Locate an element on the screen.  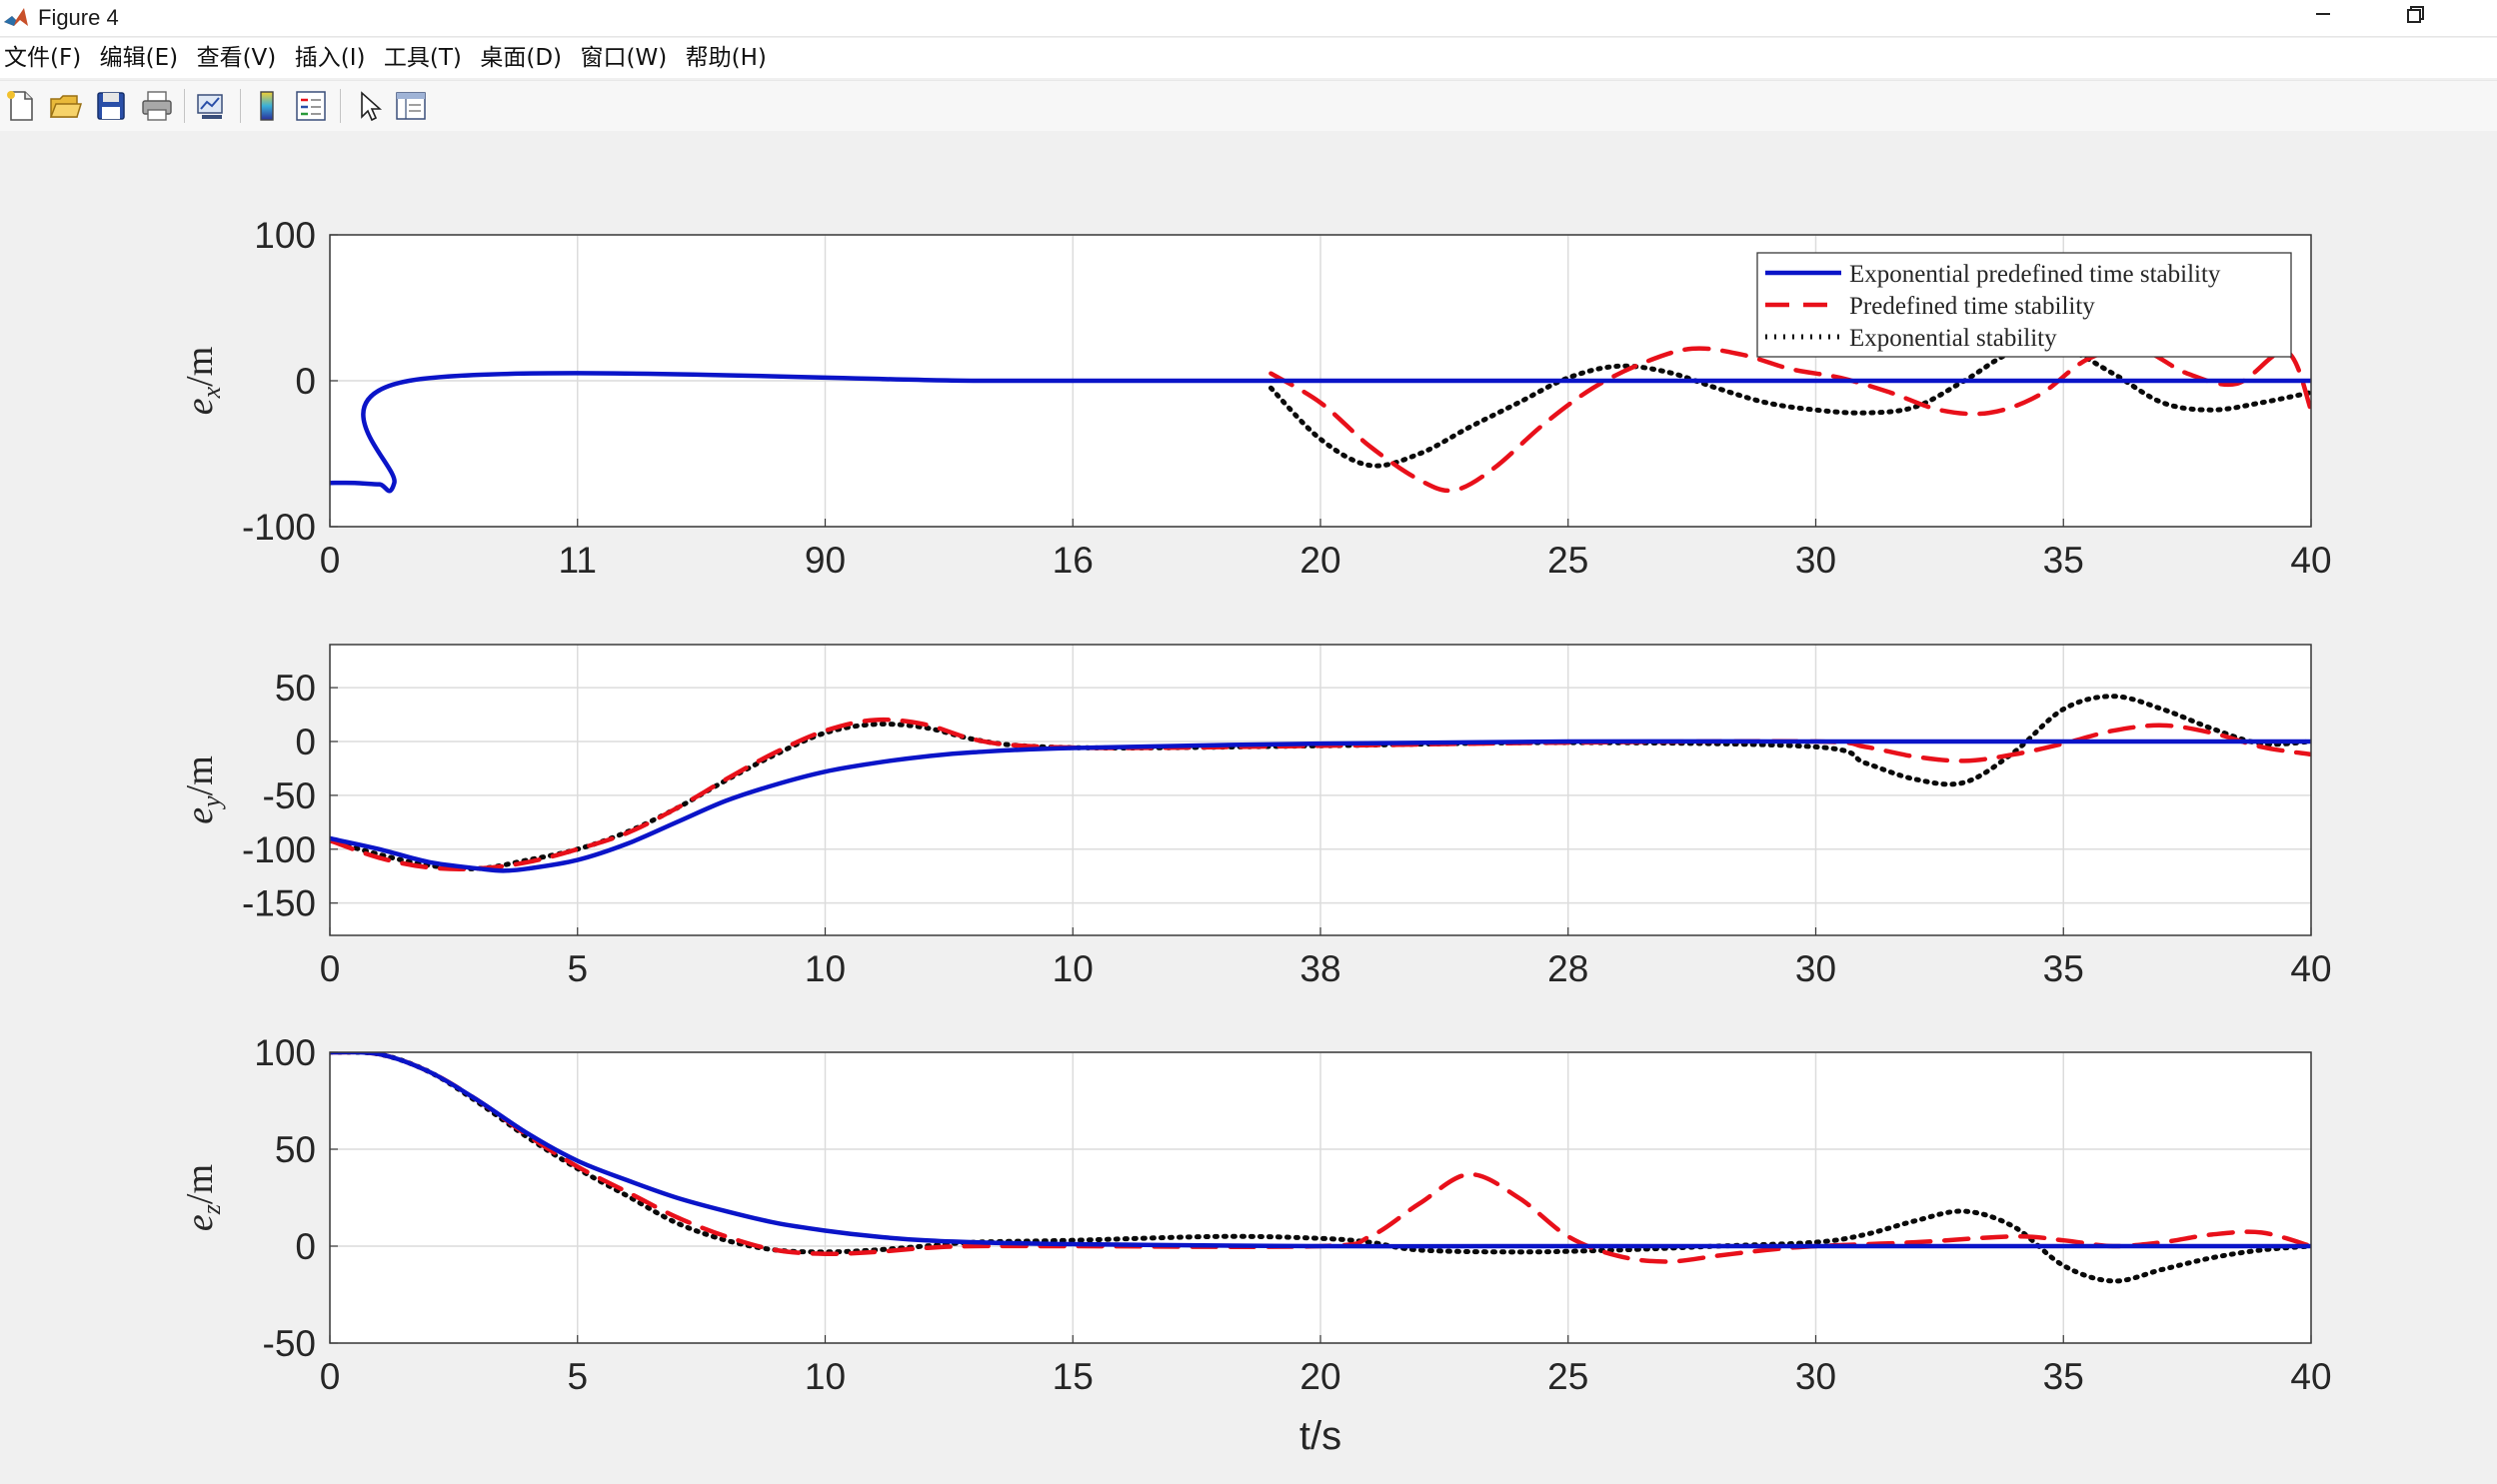
x-tick-label: 38 is located at coordinates (1319, 968).